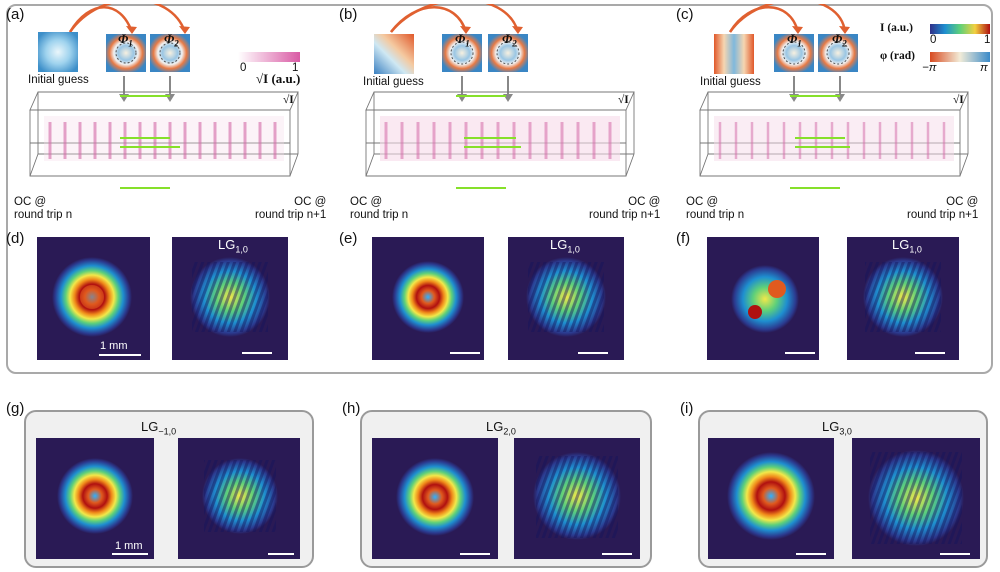  What do you see at coordinates (348, 14) in the screenshot?
I see `panel-label-b: (b)` at bounding box center [348, 14].